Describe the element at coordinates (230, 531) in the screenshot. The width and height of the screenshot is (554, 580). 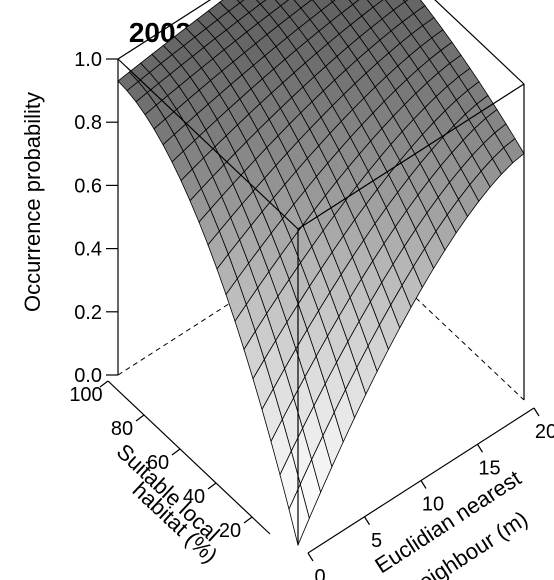
I see `x-tick-label: 20` at that location.